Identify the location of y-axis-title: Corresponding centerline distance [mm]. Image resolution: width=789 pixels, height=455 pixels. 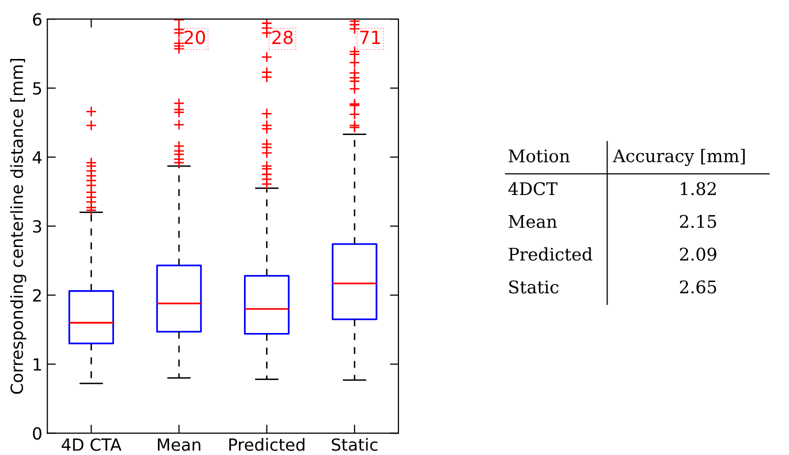
(18, 226).